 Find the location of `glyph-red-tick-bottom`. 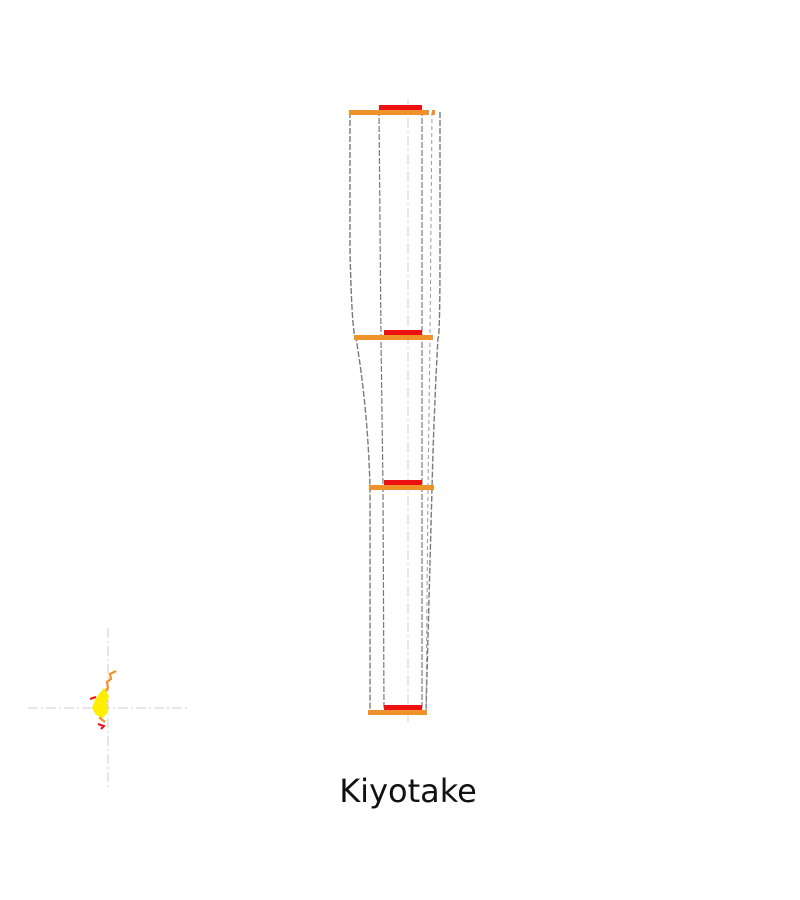

glyph-red-tick-bottom is located at coordinates (101, 726).